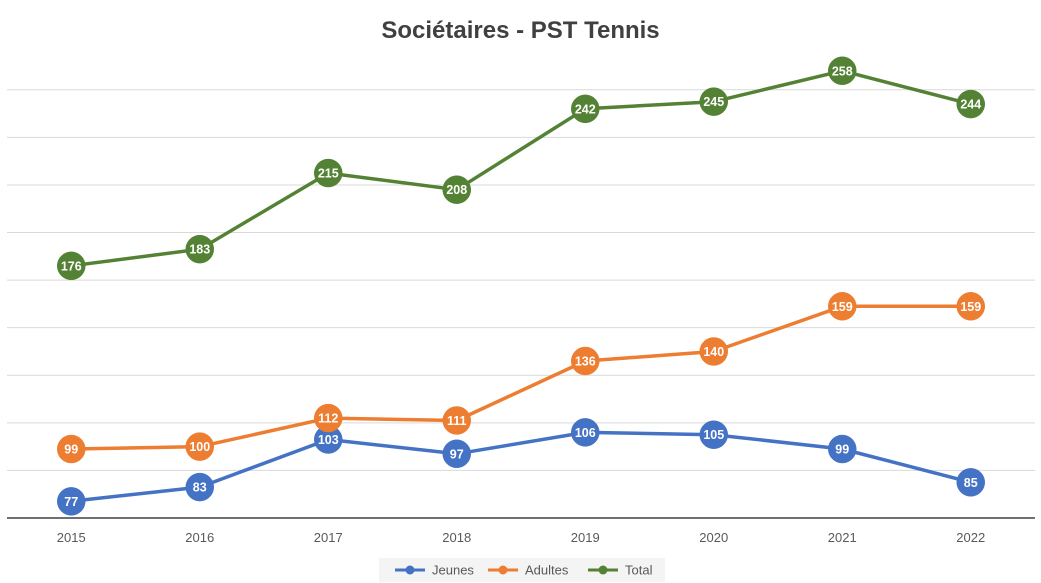 This screenshot has width=1041, height=583. I want to click on data-point-total-2022, so click(970, 104).